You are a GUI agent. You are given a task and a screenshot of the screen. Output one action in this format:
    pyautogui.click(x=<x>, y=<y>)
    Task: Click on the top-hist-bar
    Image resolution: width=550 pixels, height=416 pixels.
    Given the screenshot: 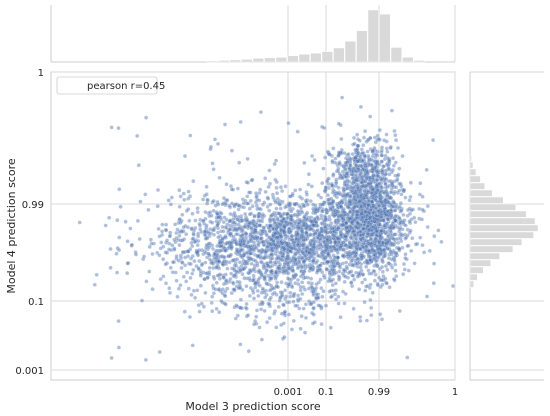 What is the action you would take?
    pyautogui.click(x=350, y=51)
    